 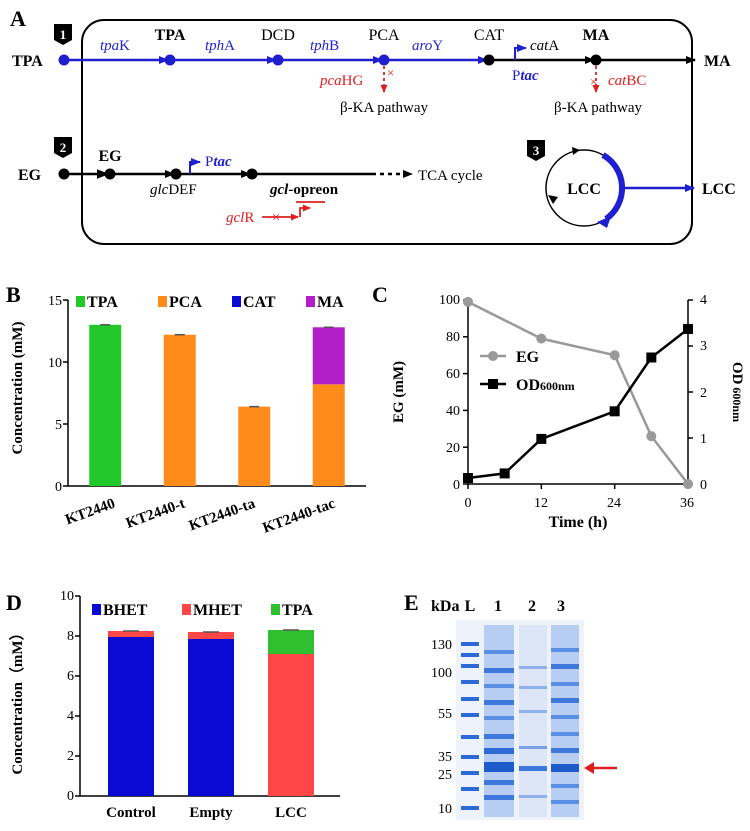 What do you see at coordinates (162, 301) in the screenshot?
I see `legend-swatch-pca` at bounding box center [162, 301].